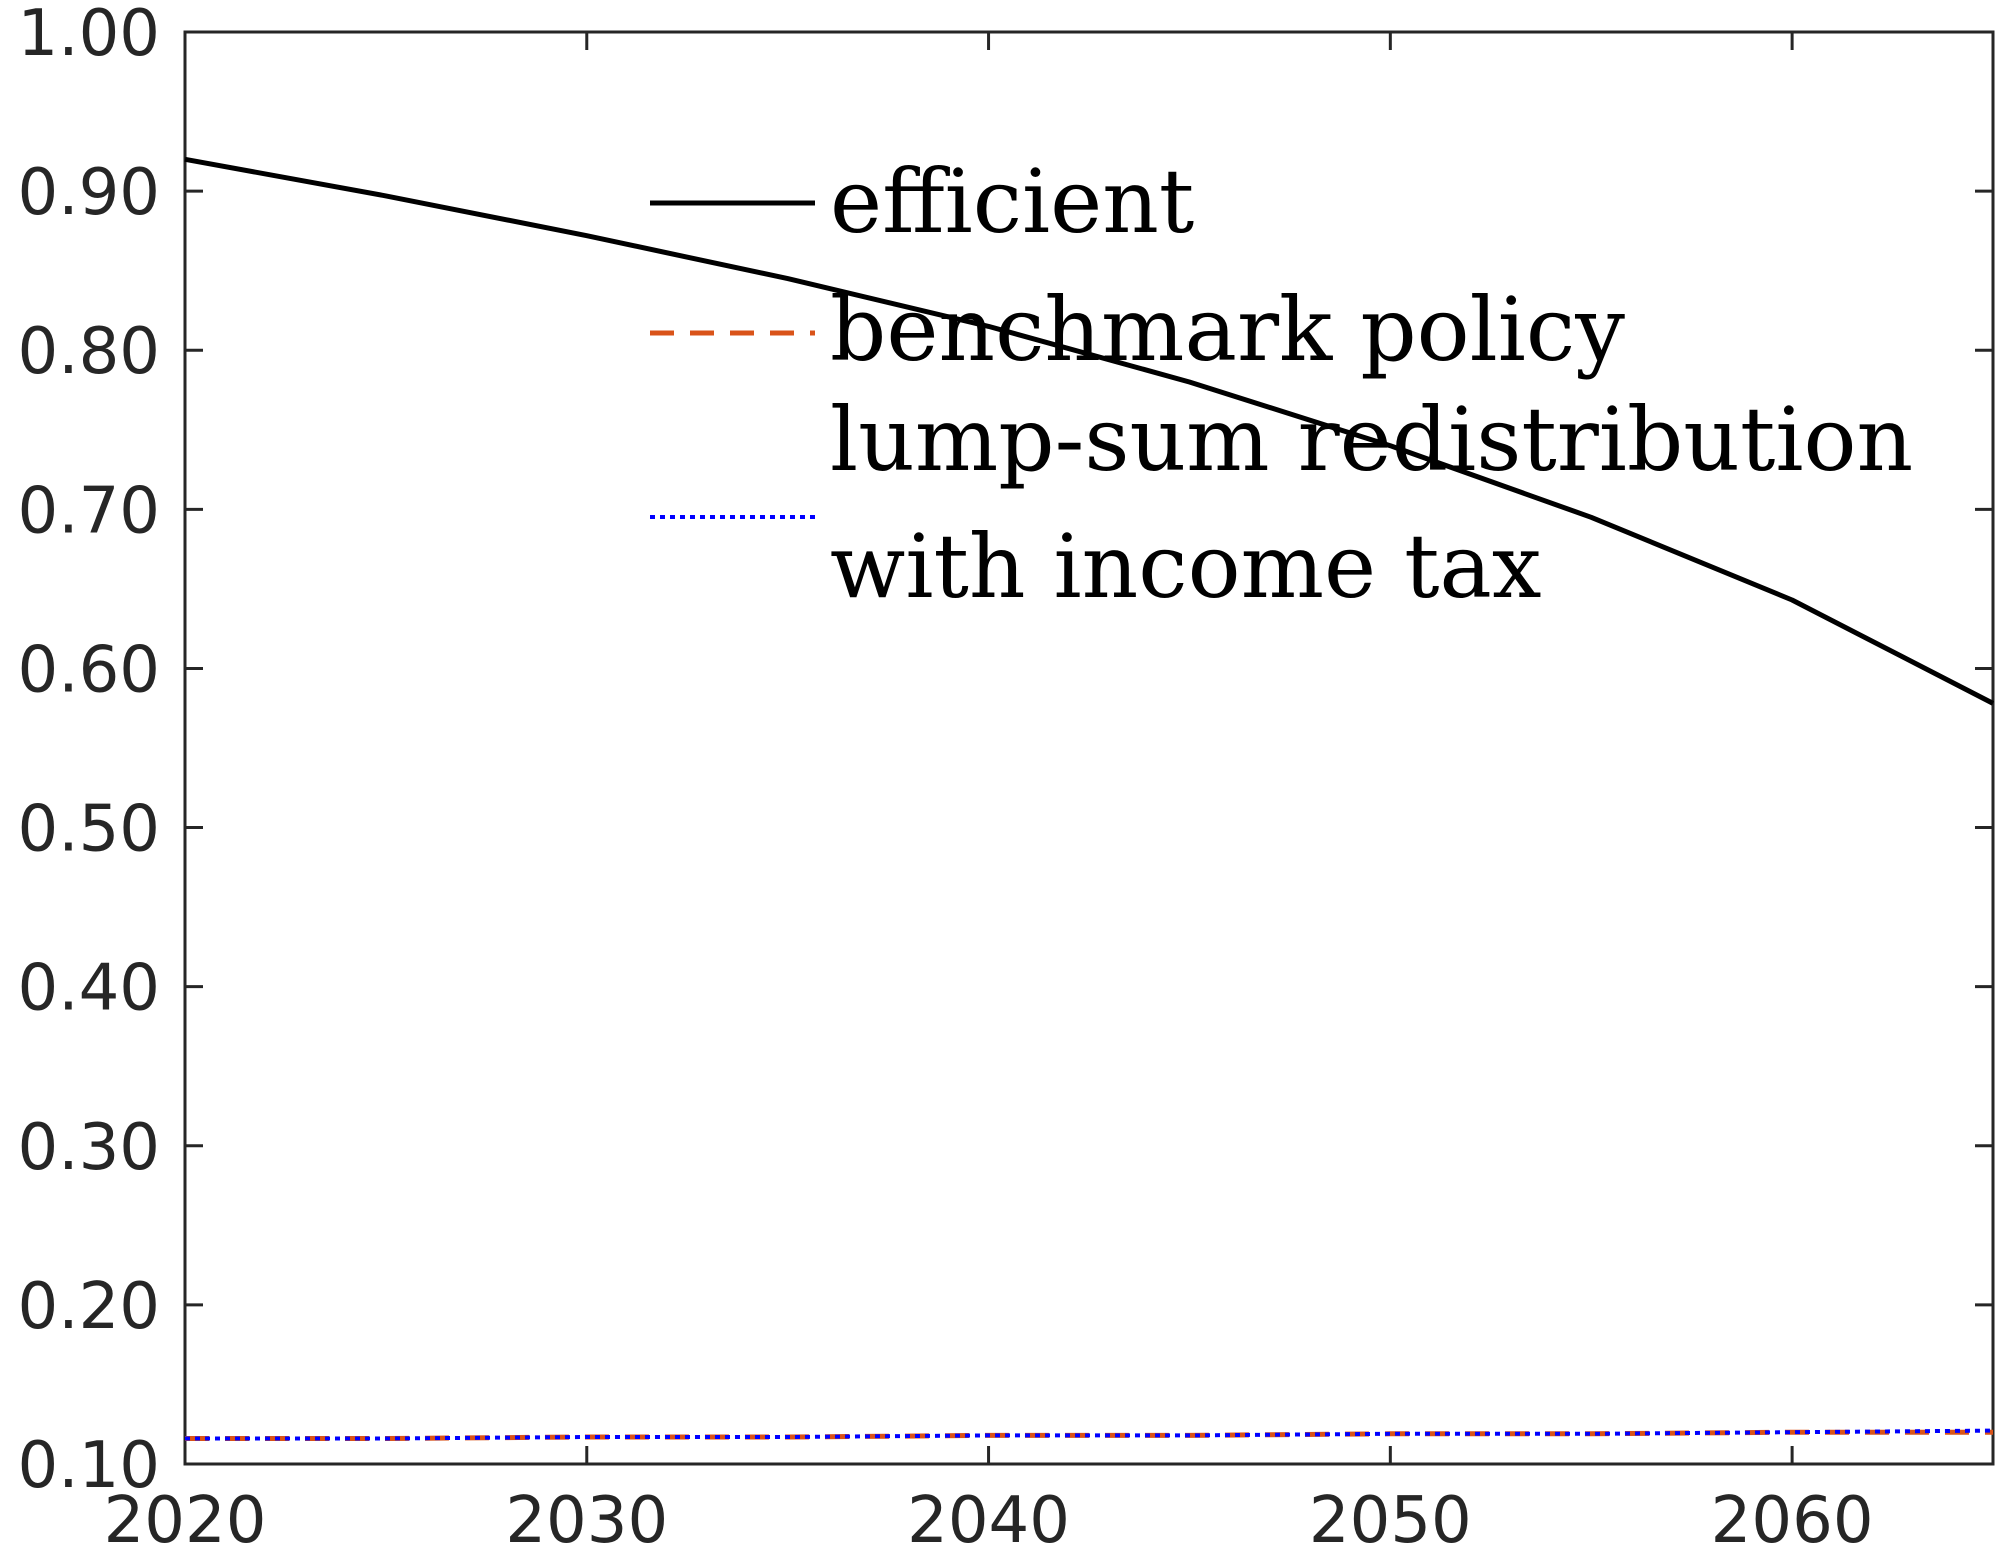  I want to click on y-tick-label: 0.20, so click(89, 1307).